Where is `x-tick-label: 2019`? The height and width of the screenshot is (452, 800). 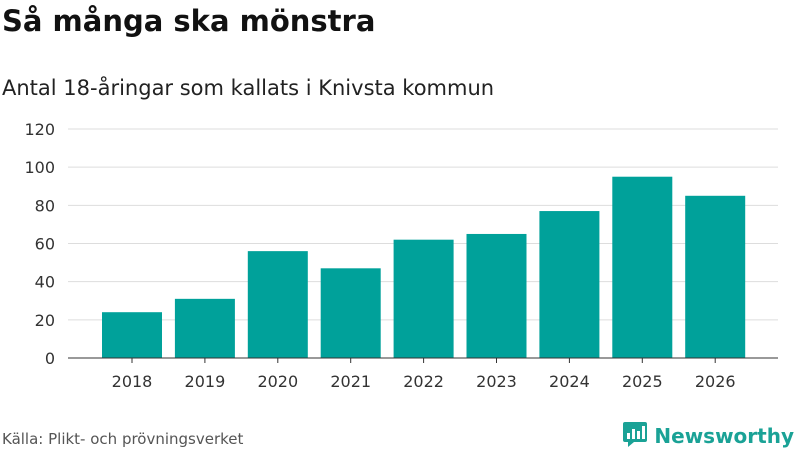 x-tick-label: 2019 is located at coordinates (205, 381).